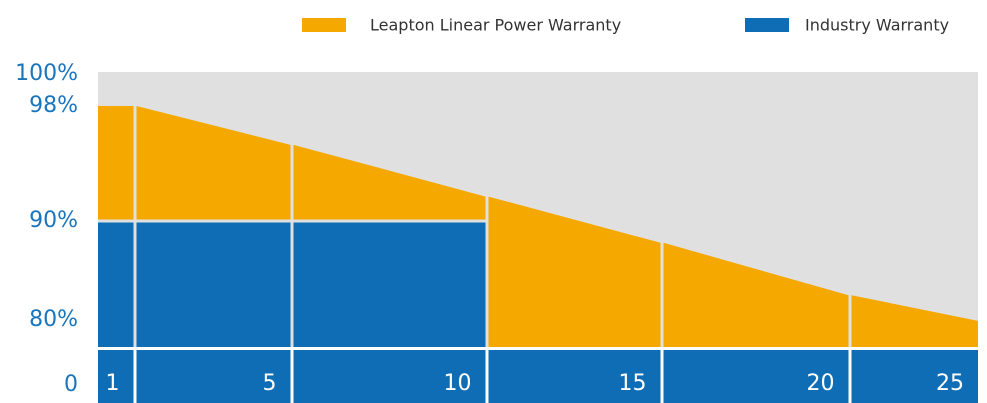  I want to click on x-tick-label: 15, so click(633, 383).